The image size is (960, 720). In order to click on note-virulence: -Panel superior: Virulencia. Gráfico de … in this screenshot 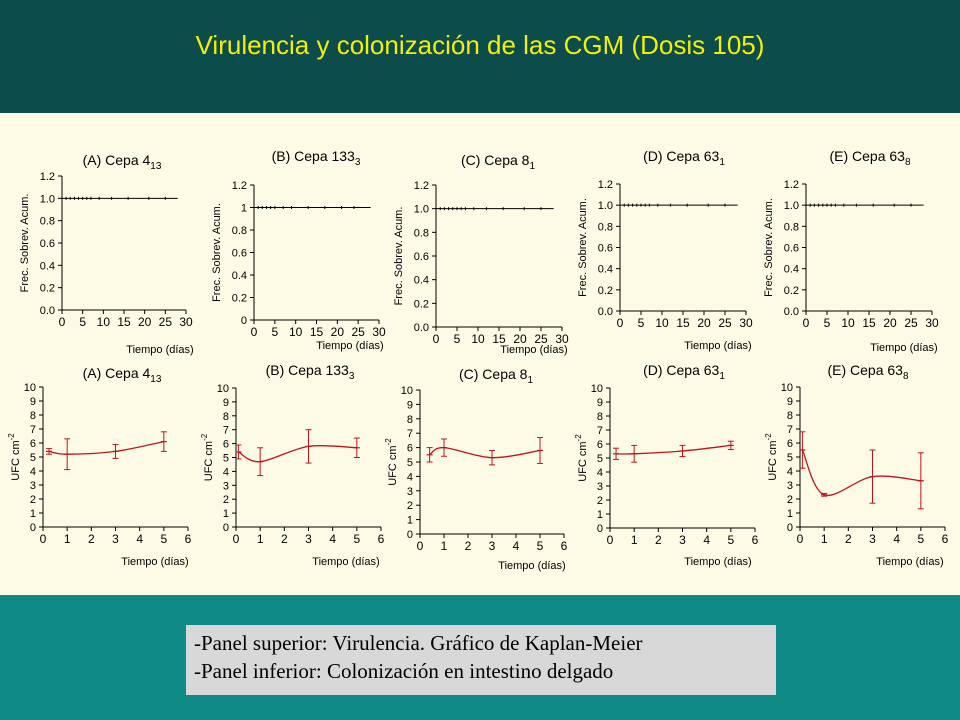, I will do `click(418, 643)`.